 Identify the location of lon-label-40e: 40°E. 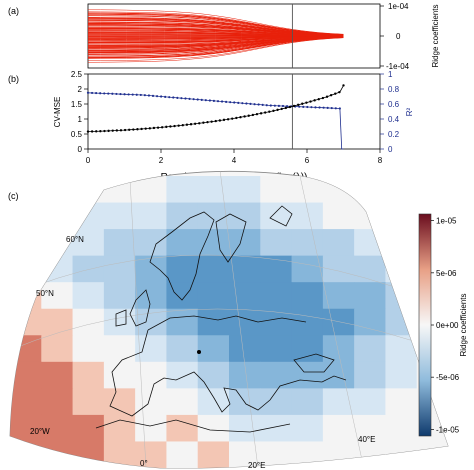
(366, 439).